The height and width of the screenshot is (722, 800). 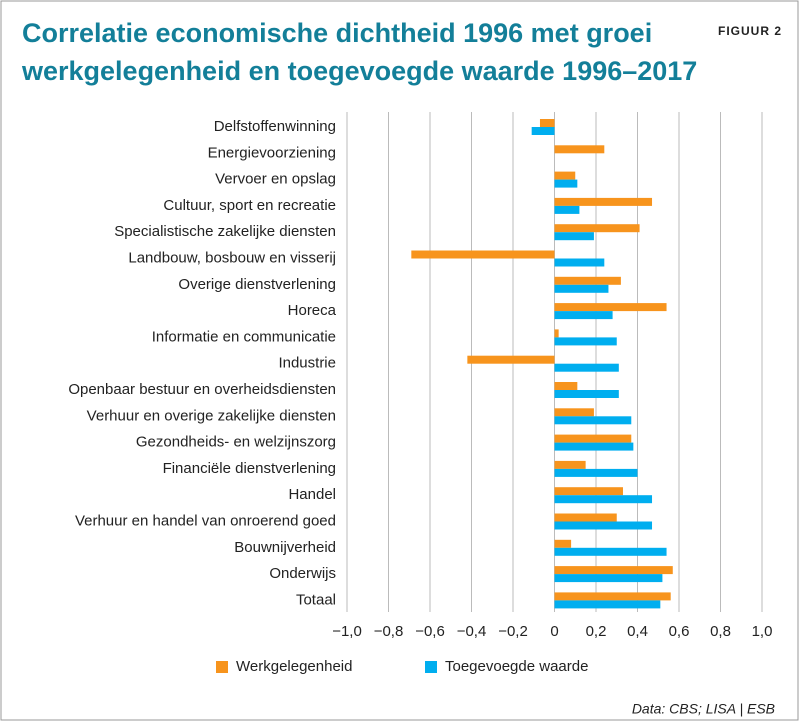 I want to click on x-tick-label: 0,4, so click(x=637, y=631).